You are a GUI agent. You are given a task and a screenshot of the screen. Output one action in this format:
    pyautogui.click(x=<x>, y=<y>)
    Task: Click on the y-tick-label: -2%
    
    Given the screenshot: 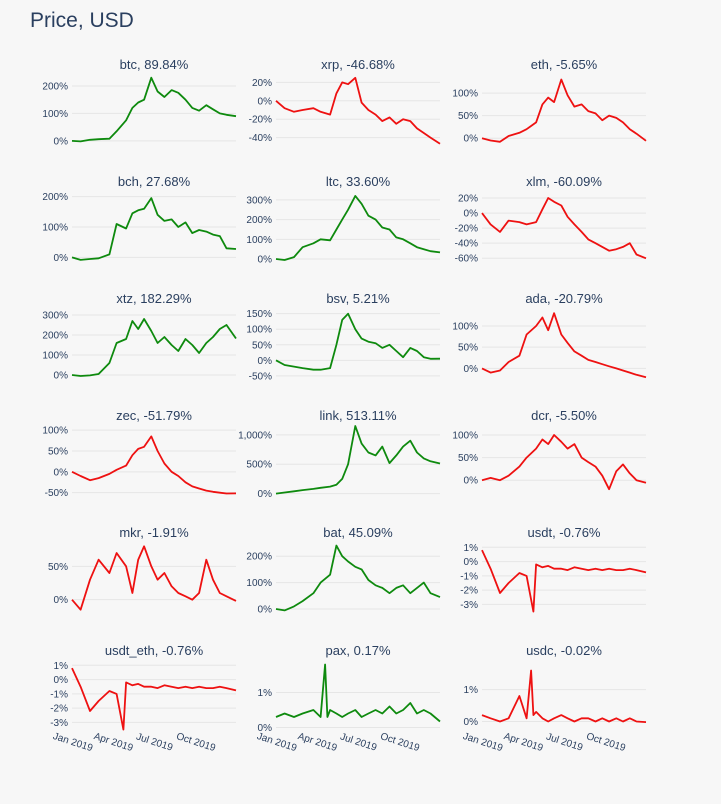 What is the action you would take?
    pyautogui.click(x=59, y=709)
    